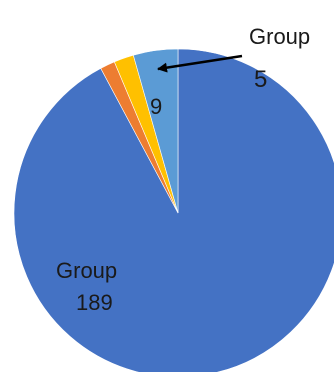  What do you see at coordinates (94, 302) in the screenshot?
I see `data-label-group-large-line2: 189` at bounding box center [94, 302].